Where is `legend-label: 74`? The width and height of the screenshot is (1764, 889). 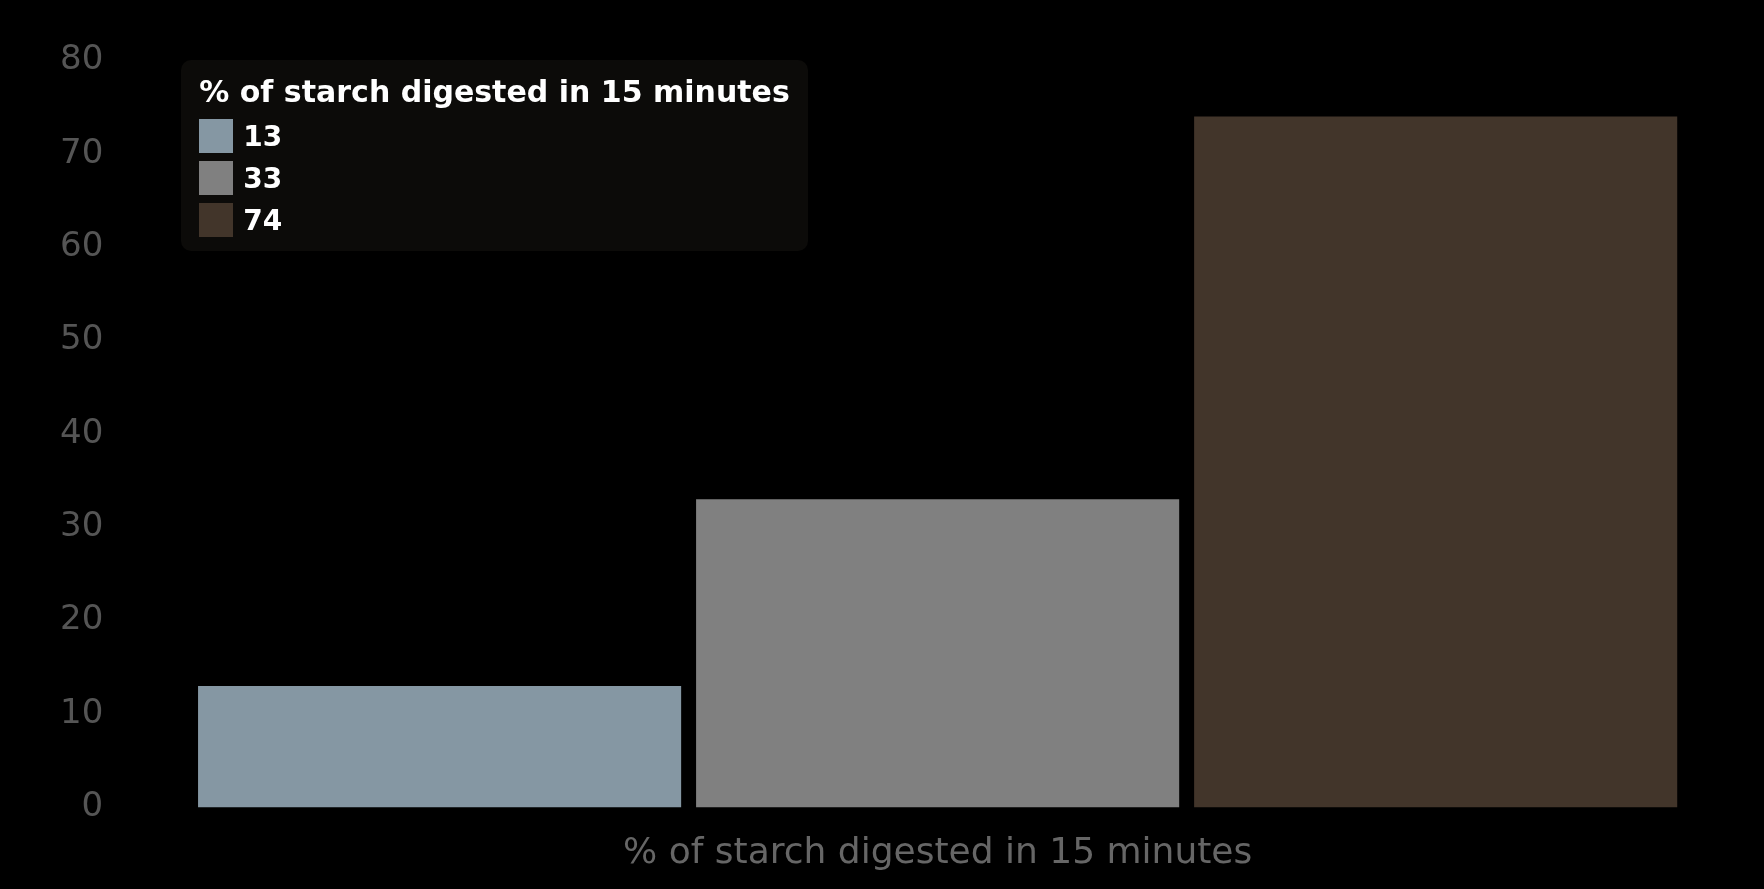
legend-label: 74 is located at coordinates (263, 220).